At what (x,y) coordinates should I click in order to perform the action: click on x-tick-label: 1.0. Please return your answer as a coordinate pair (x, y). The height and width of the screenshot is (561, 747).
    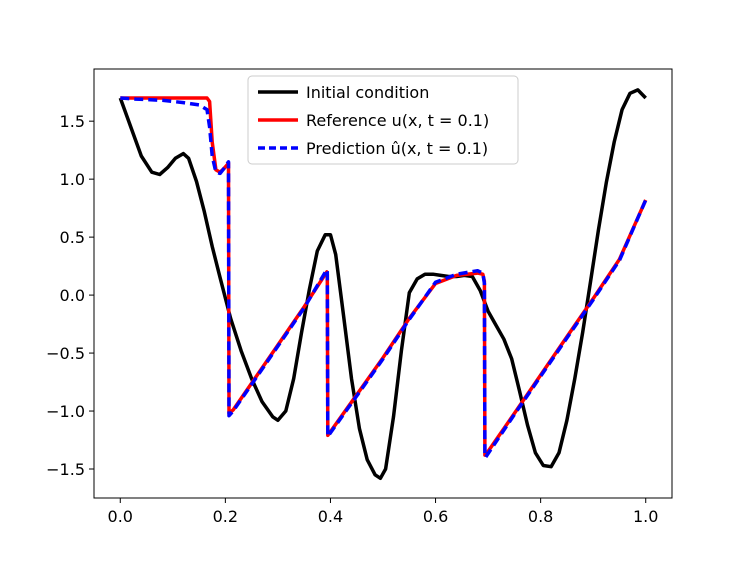
    Looking at the image, I should click on (645, 516).